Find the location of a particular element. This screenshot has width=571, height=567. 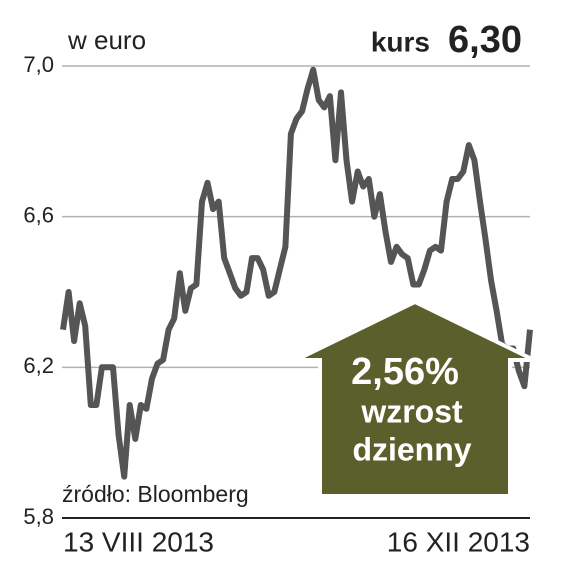

y-tick-label: 5,8 is located at coordinates (38, 516).